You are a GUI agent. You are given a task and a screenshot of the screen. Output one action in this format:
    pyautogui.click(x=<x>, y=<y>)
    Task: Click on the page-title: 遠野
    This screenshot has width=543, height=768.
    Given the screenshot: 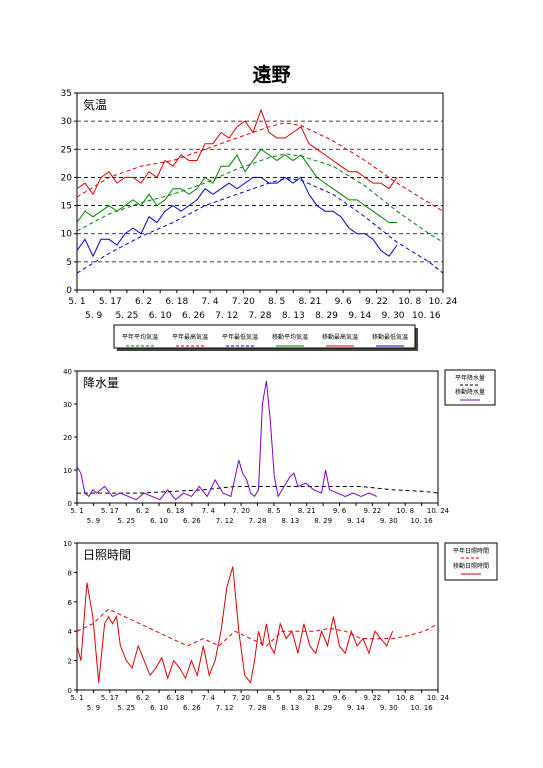 What is the action you would take?
    pyautogui.click(x=271, y=75)
    